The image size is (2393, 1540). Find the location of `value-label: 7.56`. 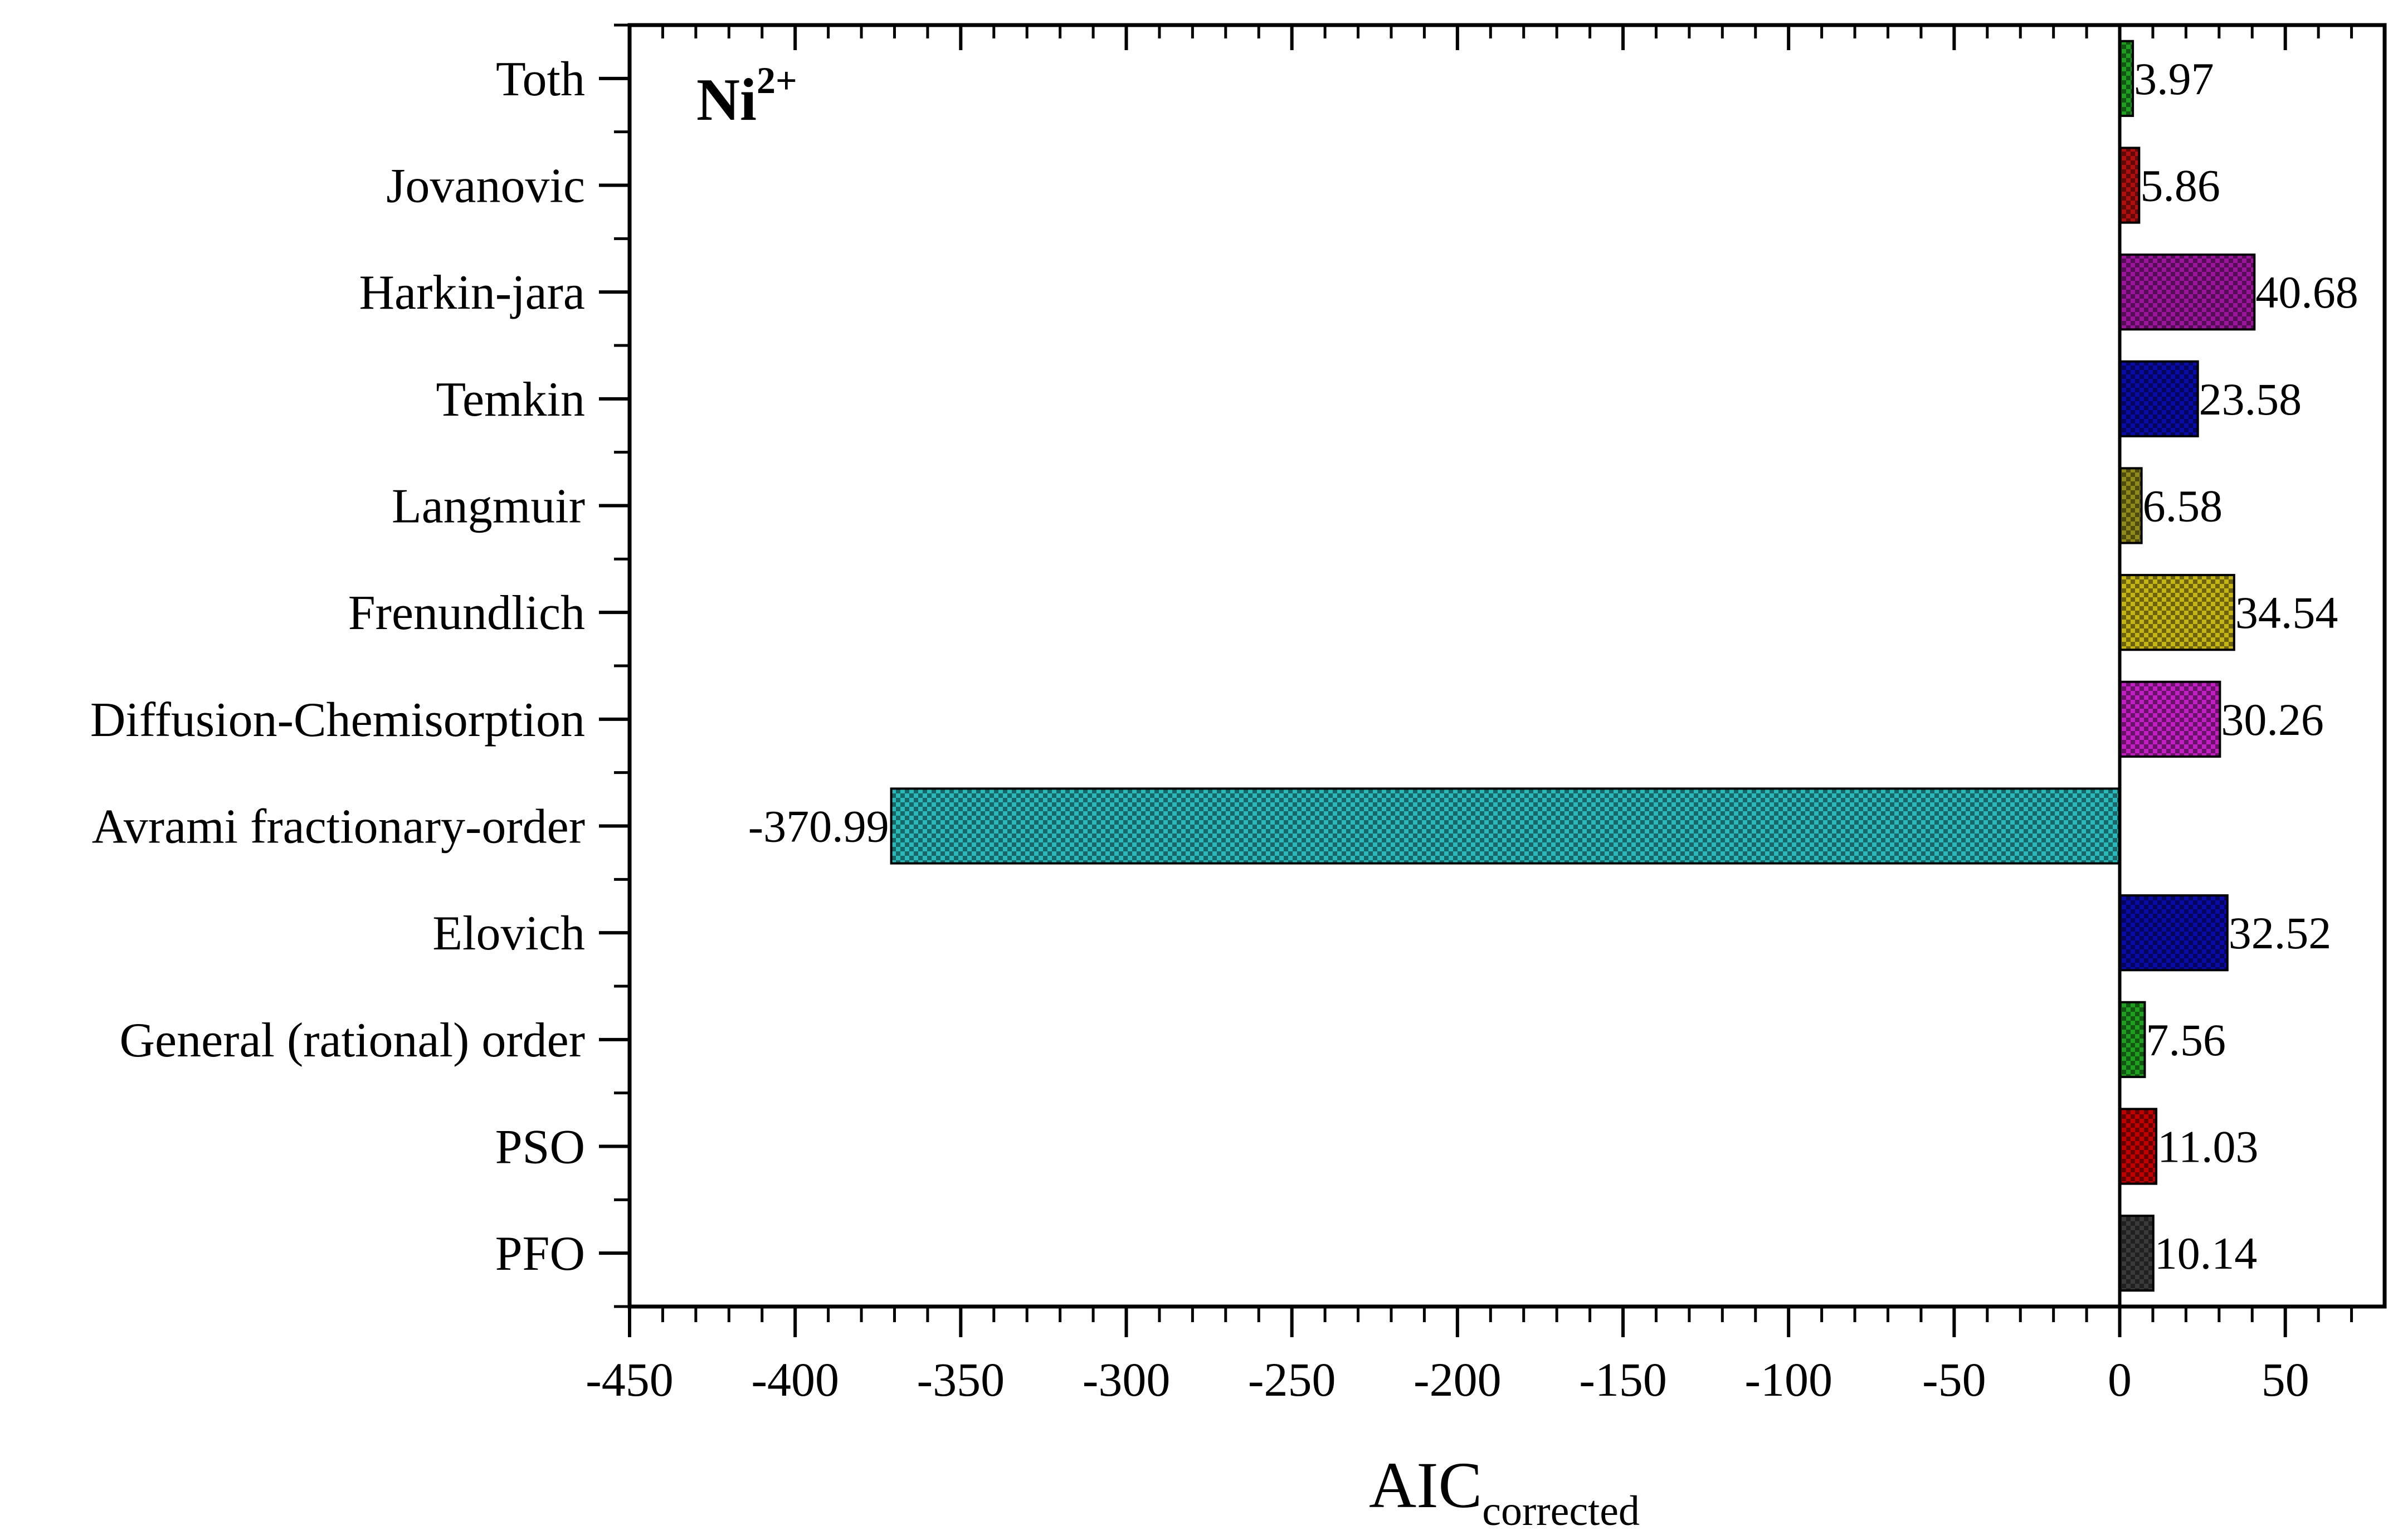

value-label: 7.56 is located at coordinates (2186, 1040).